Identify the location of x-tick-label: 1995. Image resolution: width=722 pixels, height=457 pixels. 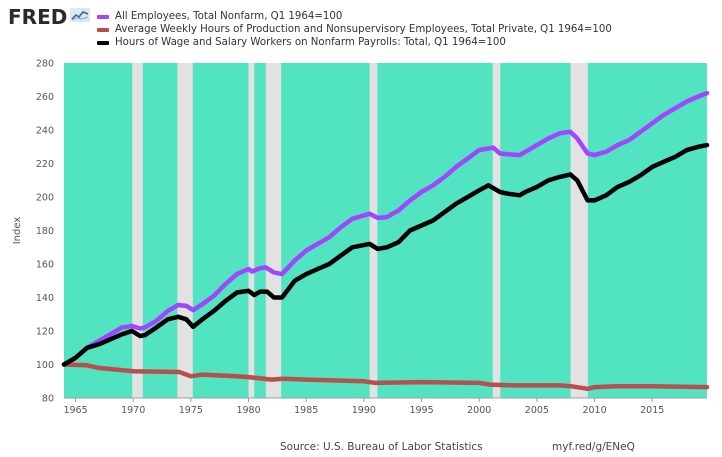
(421, 410).